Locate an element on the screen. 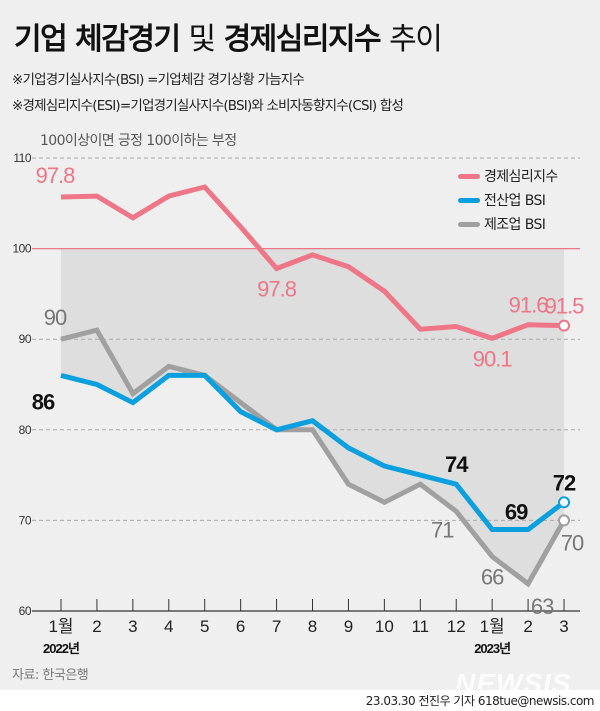 The height and width of the screenshot is (711, 600). data-label-manufacturing-bsi: 70 is located at coordinates (572, 542).